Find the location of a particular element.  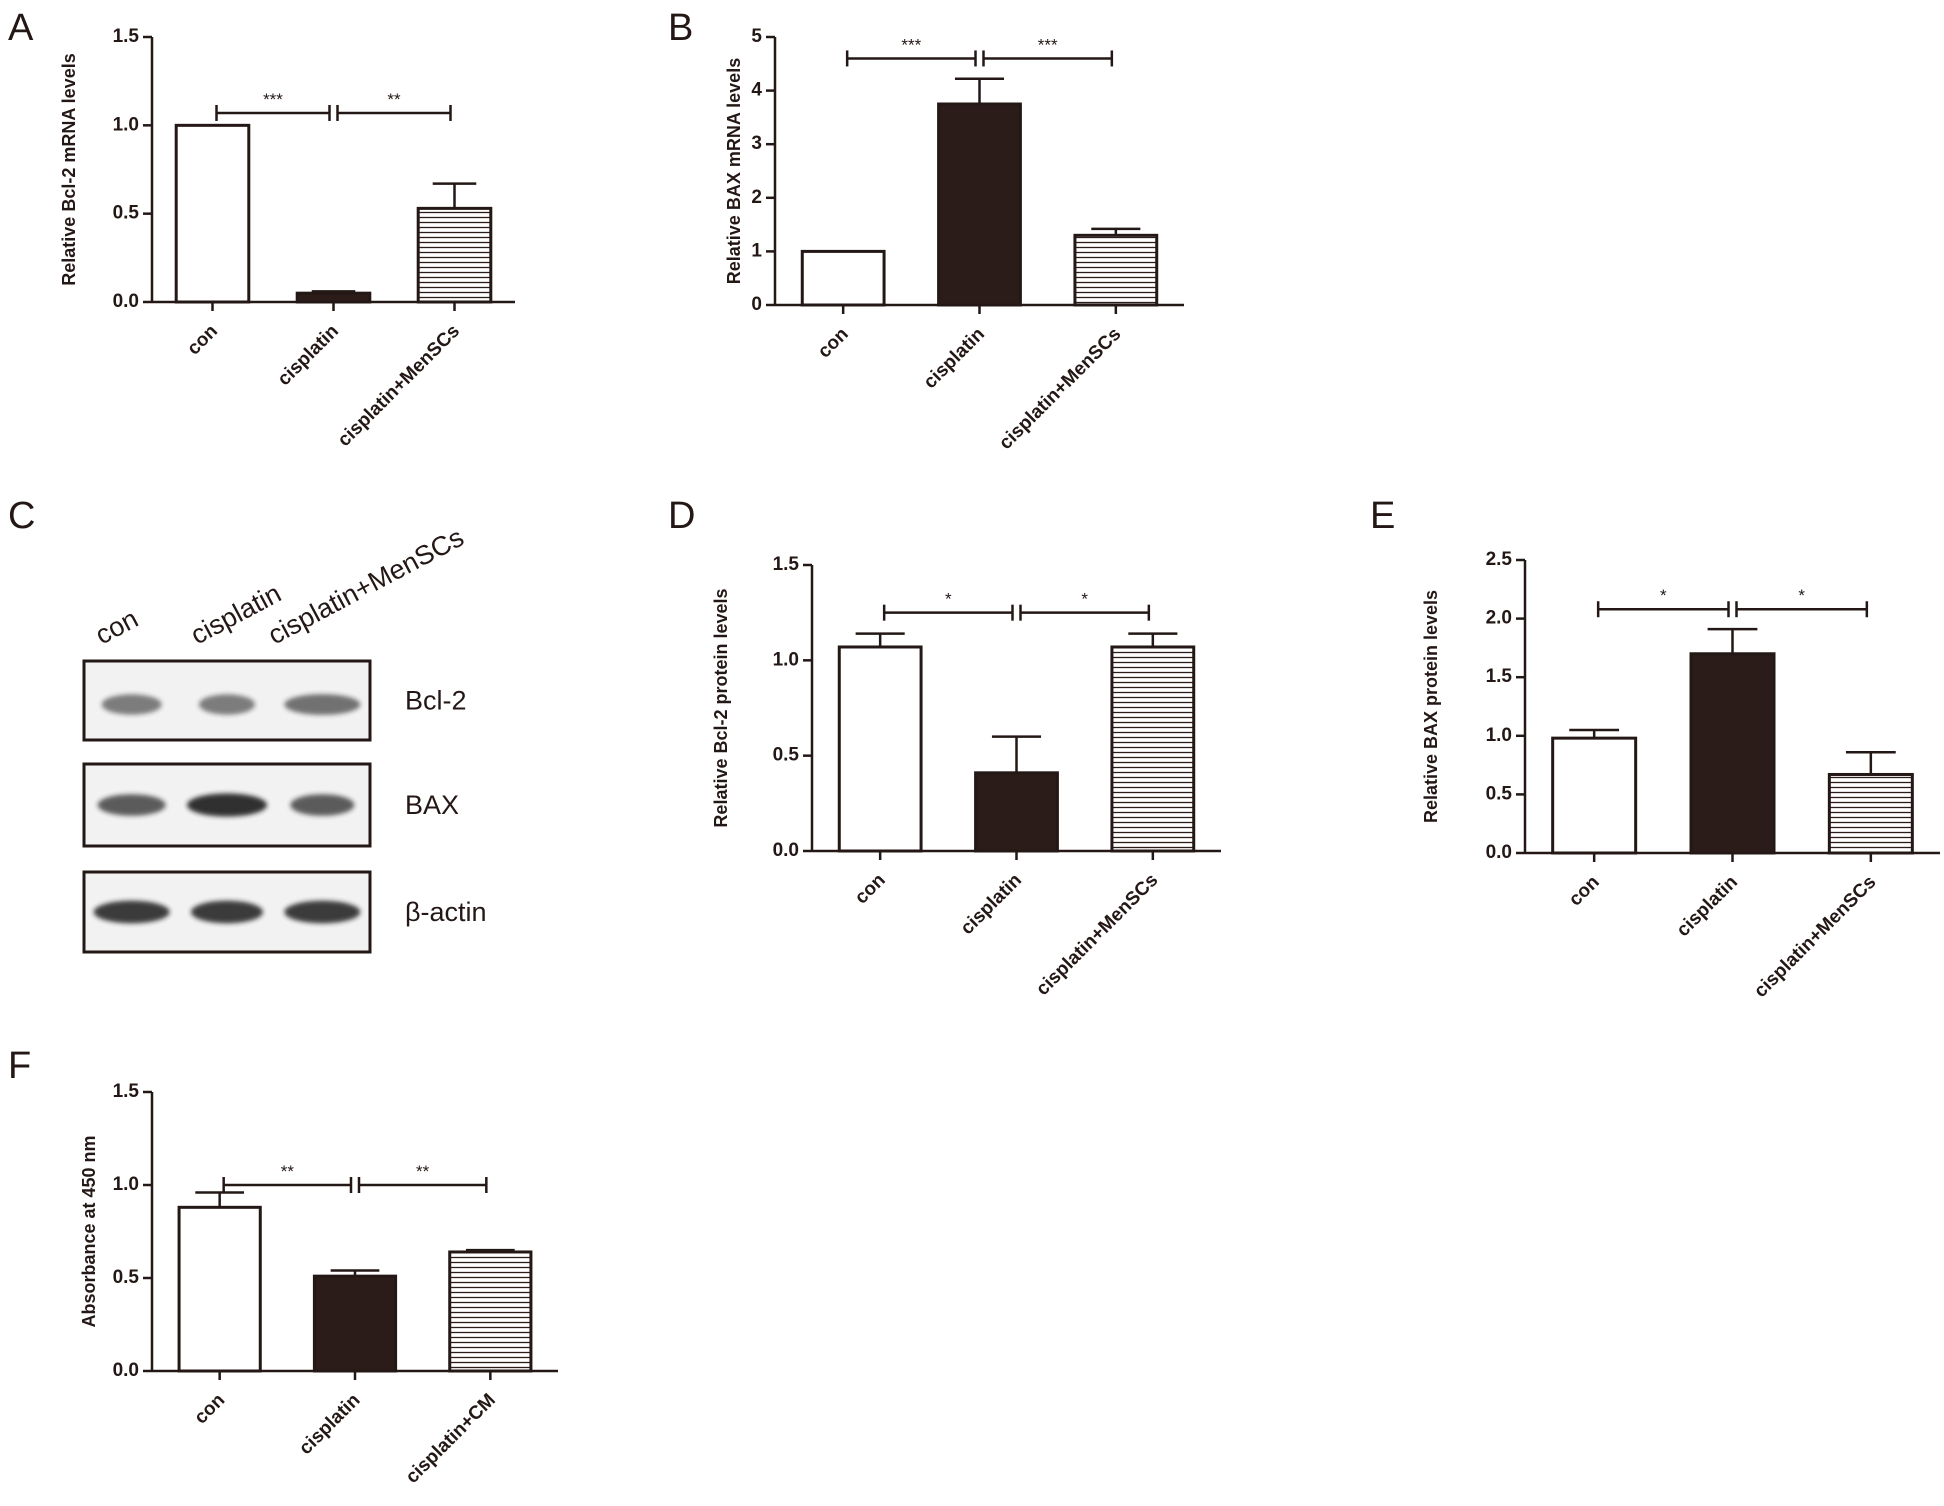

band-label: Bcl-2 is located at coordinates (436, 701).